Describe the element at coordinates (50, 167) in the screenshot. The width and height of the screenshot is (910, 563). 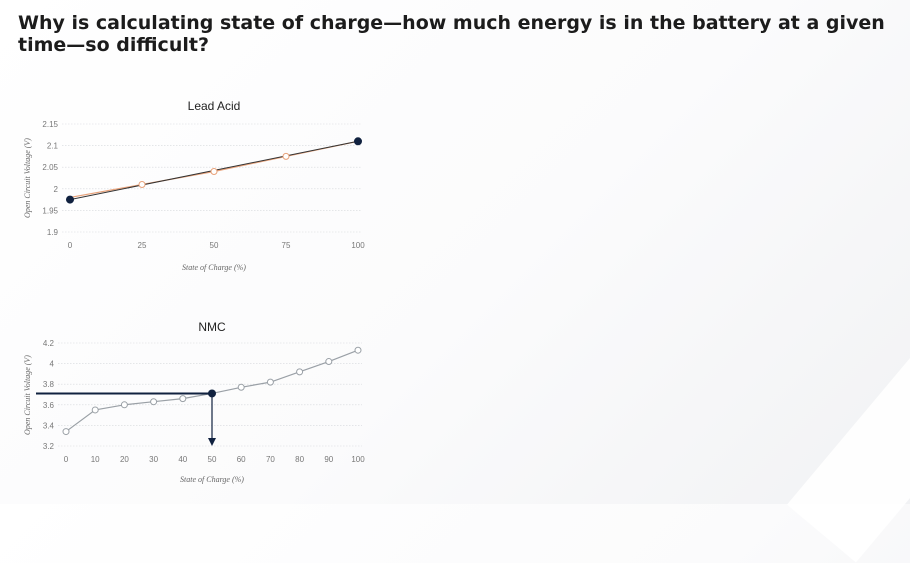
I see `y-tick-label: 2.05` at that location.